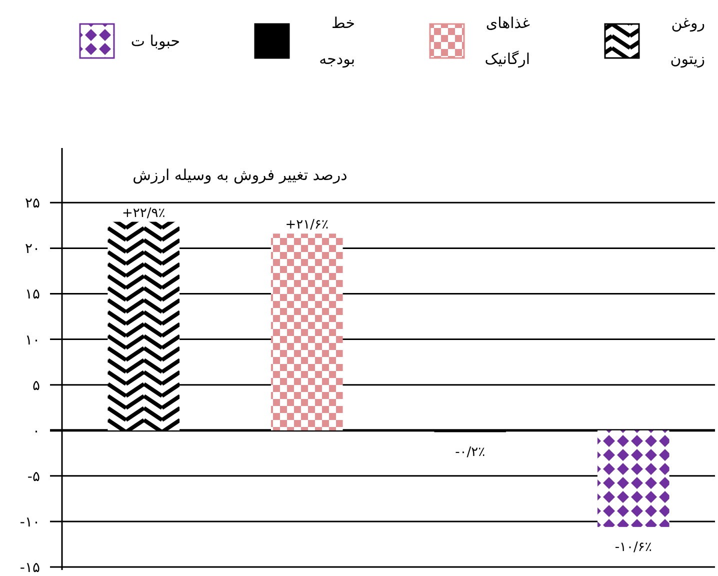 This screenshot has width=718, height=576. What do you see at coordinates (155, 41) in the screenshot?
I see `legend-label: حبوبا ت` at bounding box center [155, 41].